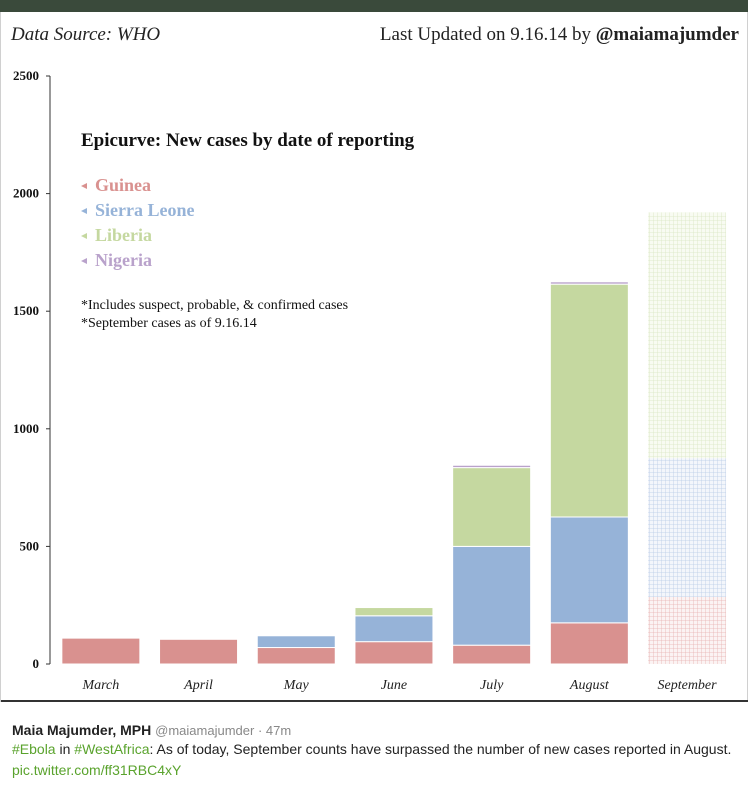  What do you see at coordinates (688, 685) in the screenshot?
I see `x-tick-label: September` at bounding box center [688, 685].